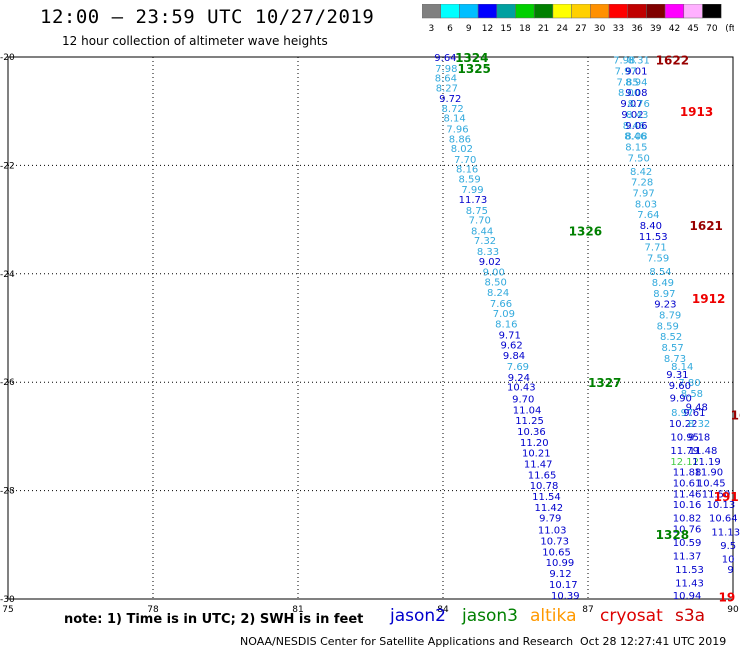 The height and width of the screenshot is (650, 740). Describe the element at coordinates (512, 345) in the screenshot. I see `wave-height-value: 9.62` at that location.